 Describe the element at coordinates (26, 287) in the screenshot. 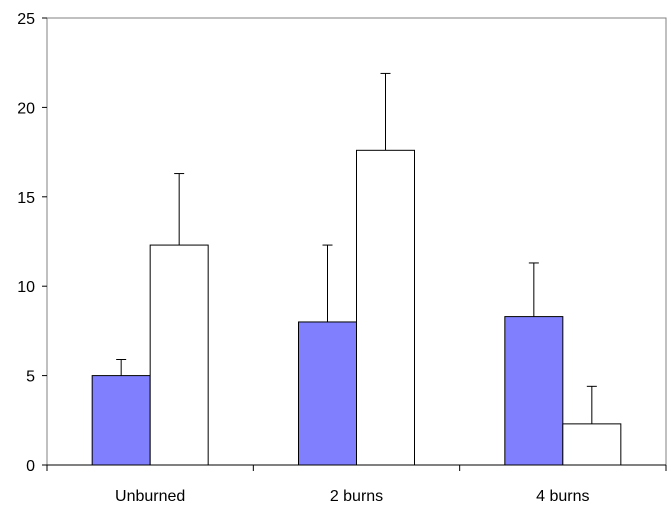

I see `y-tick-label: 10` at that location.